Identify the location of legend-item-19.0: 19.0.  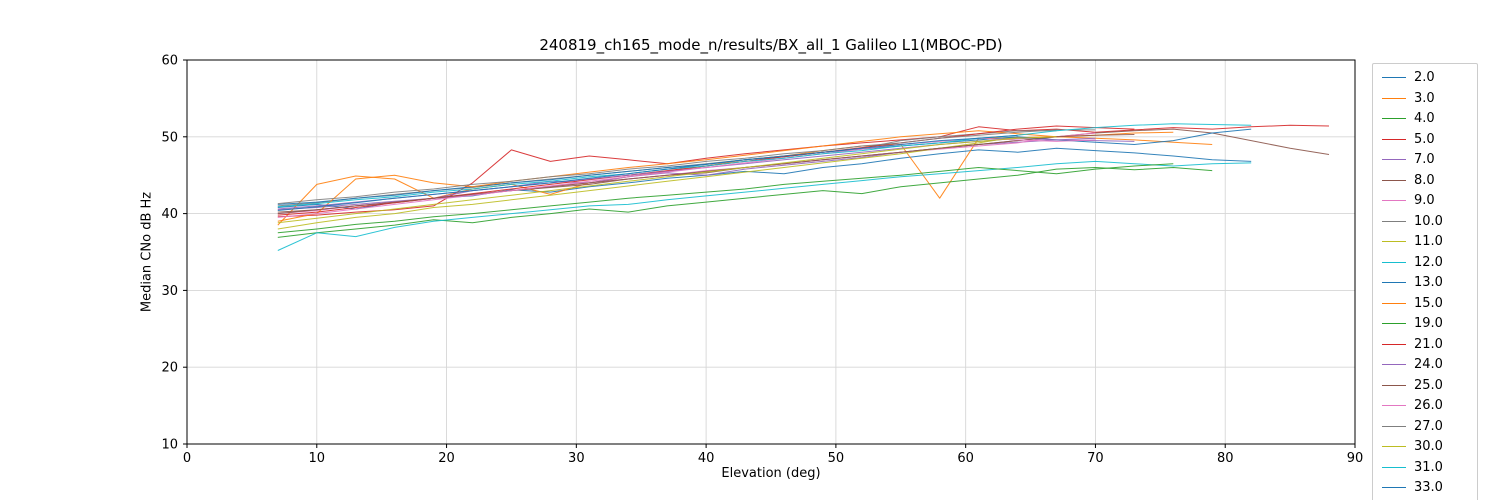
(1425, 323).